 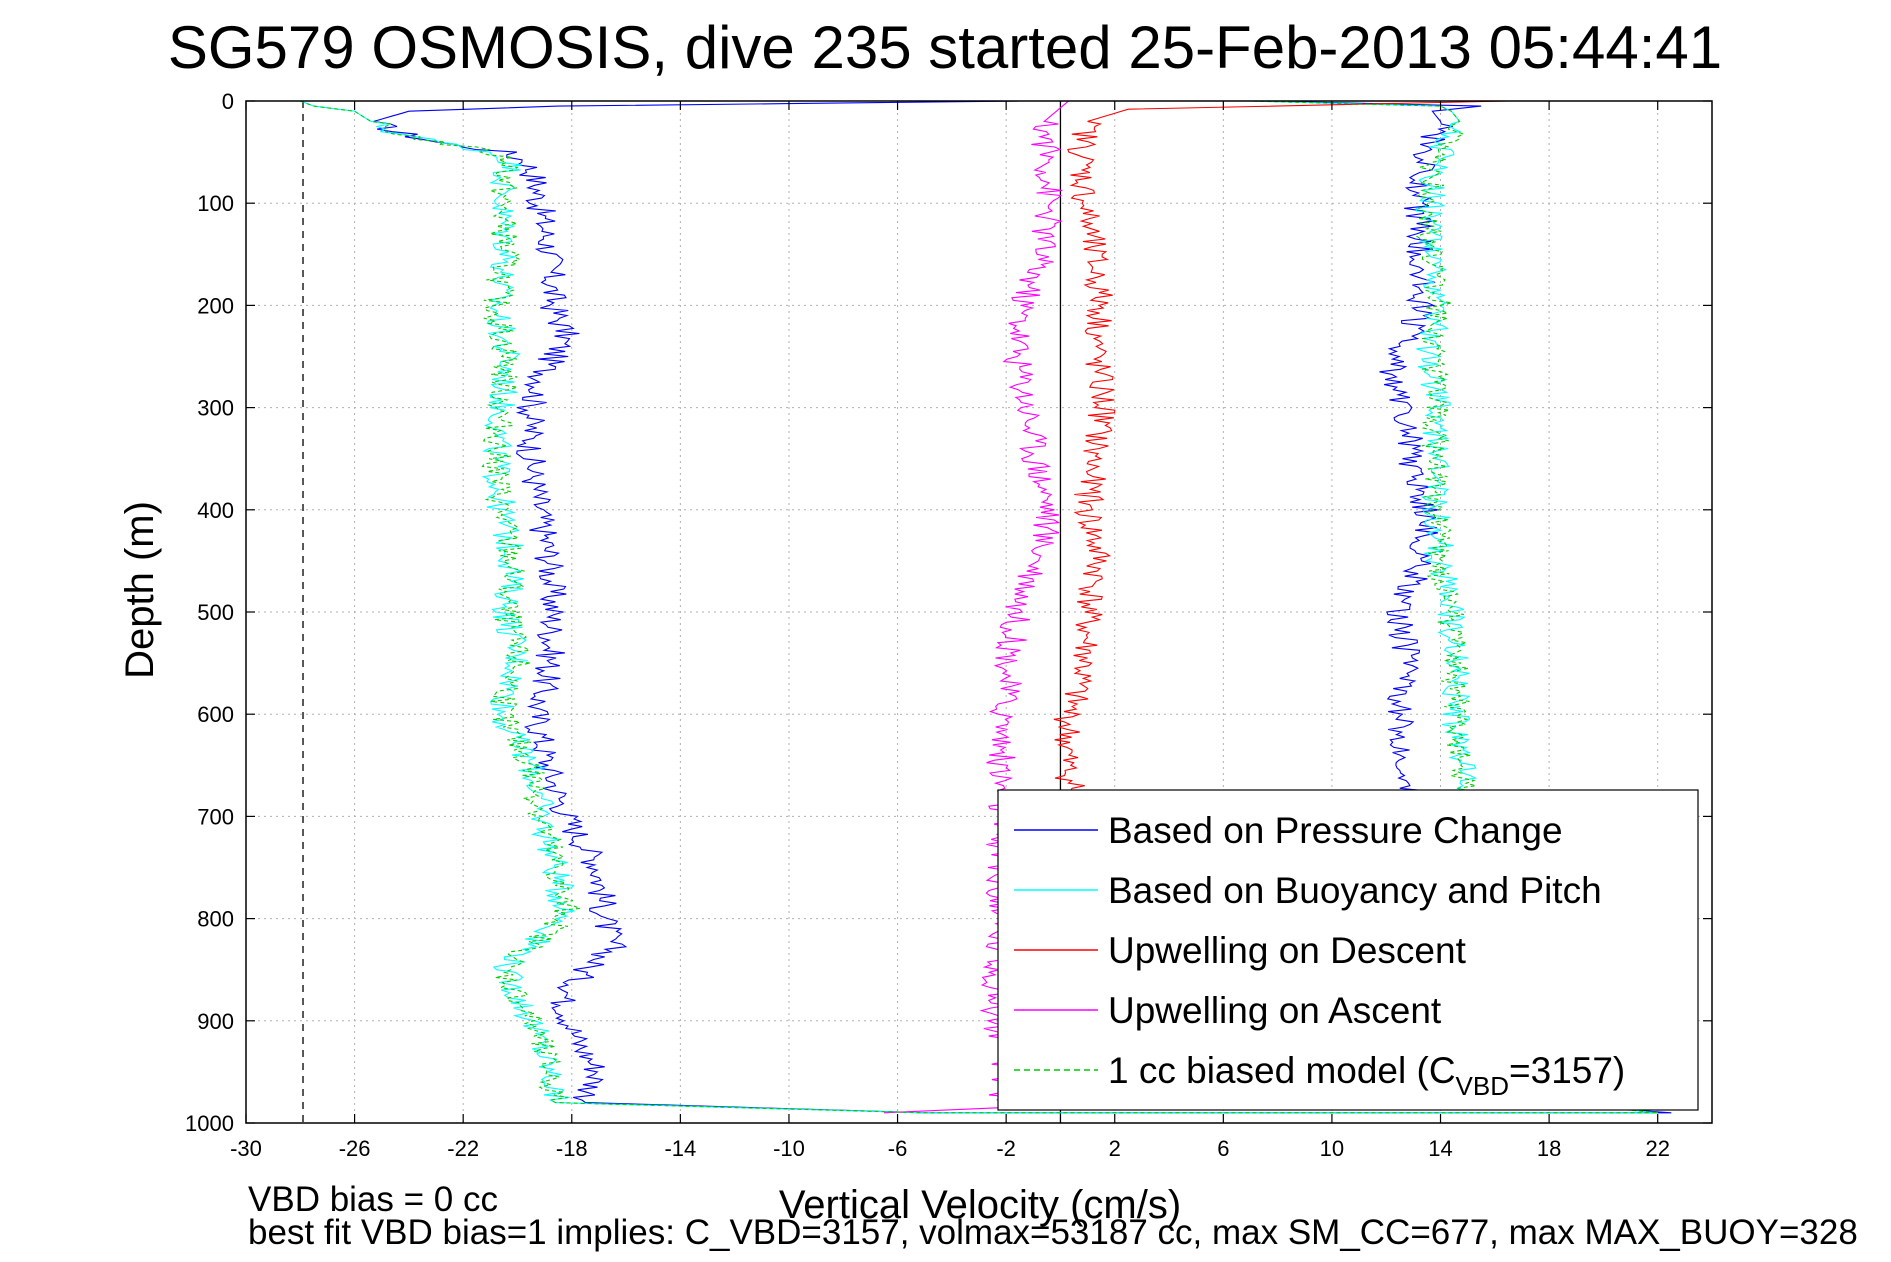 I want to click on x-tick-label: -26, so click(x=355, y=1148).